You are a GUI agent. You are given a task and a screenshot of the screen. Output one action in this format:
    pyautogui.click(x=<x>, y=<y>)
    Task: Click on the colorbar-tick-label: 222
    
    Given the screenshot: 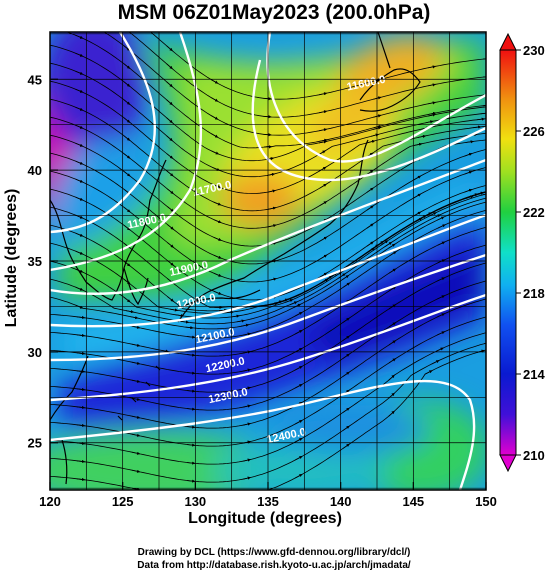 What is the action you would take?
    pyautogui.click(x=534, y=212)
    